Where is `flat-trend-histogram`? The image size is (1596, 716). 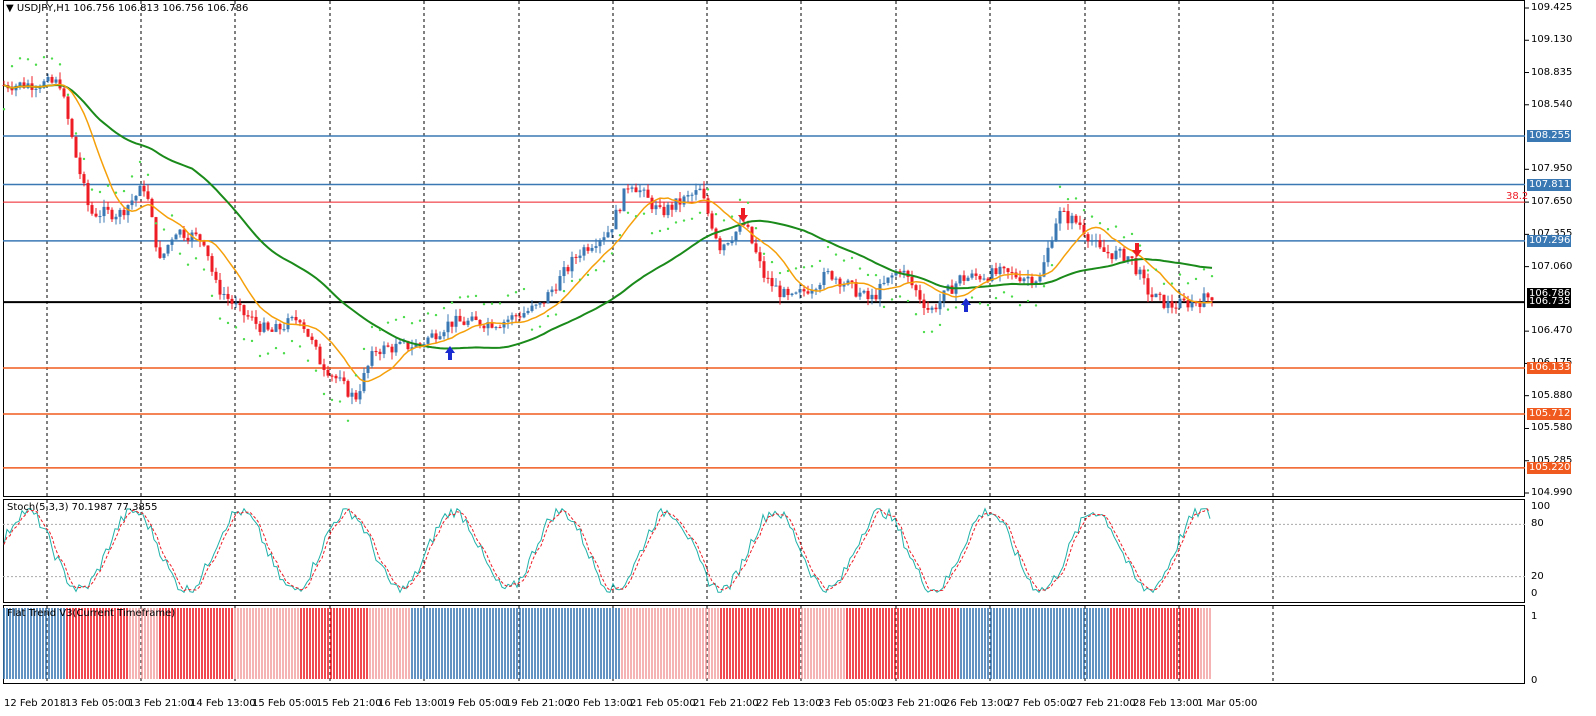
flat-trend-histogram is located at coordinates (798, 644).